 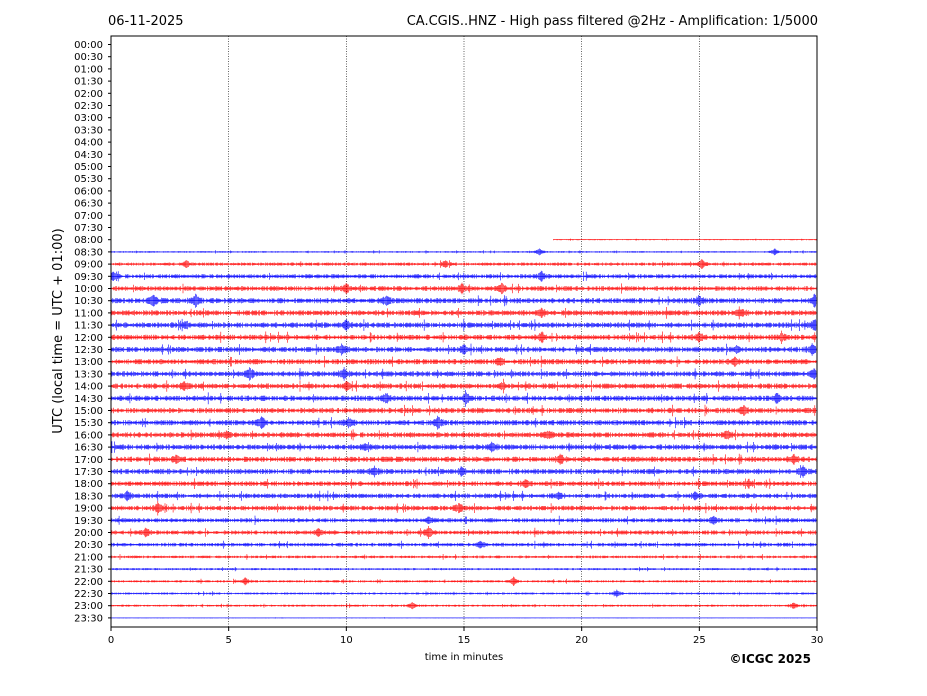 I want to click on row-label: 20:30, so click(x=88, y=545).